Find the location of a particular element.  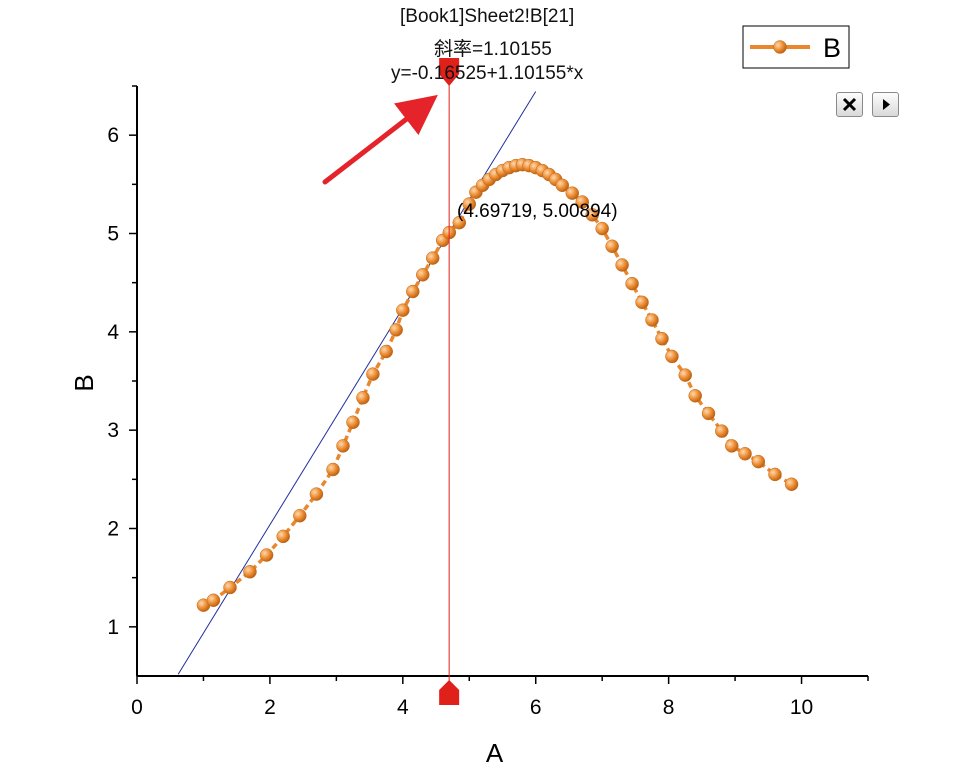

y-tick-label: 6 is located at coordinates (113, 135).